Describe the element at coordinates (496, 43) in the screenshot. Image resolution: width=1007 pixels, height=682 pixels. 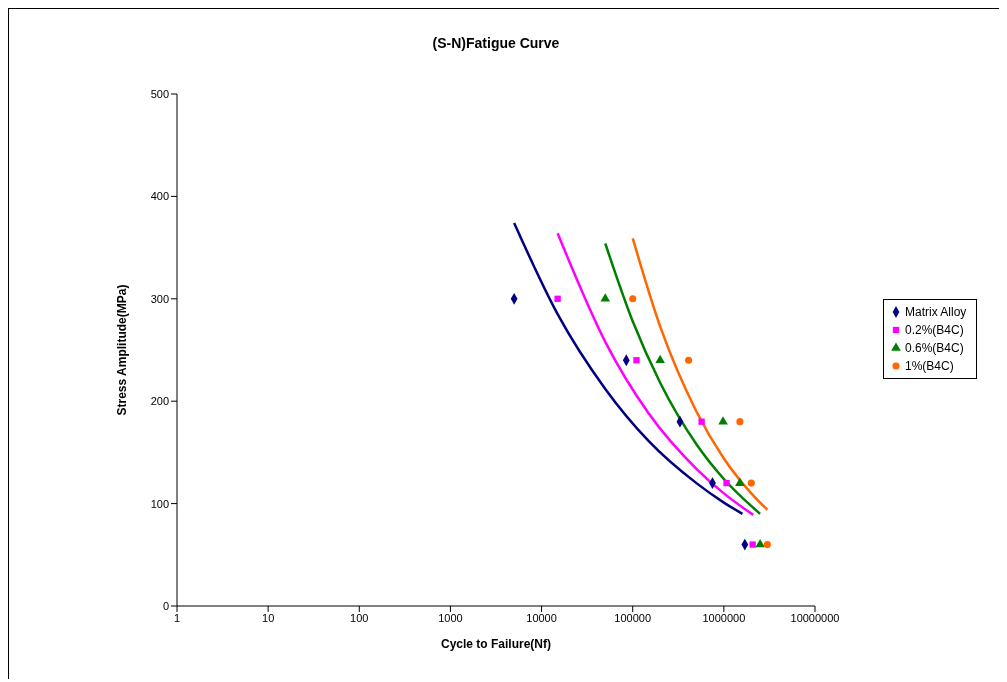
I see `chart-title: (S-N)Fatigue Curve` at that location.